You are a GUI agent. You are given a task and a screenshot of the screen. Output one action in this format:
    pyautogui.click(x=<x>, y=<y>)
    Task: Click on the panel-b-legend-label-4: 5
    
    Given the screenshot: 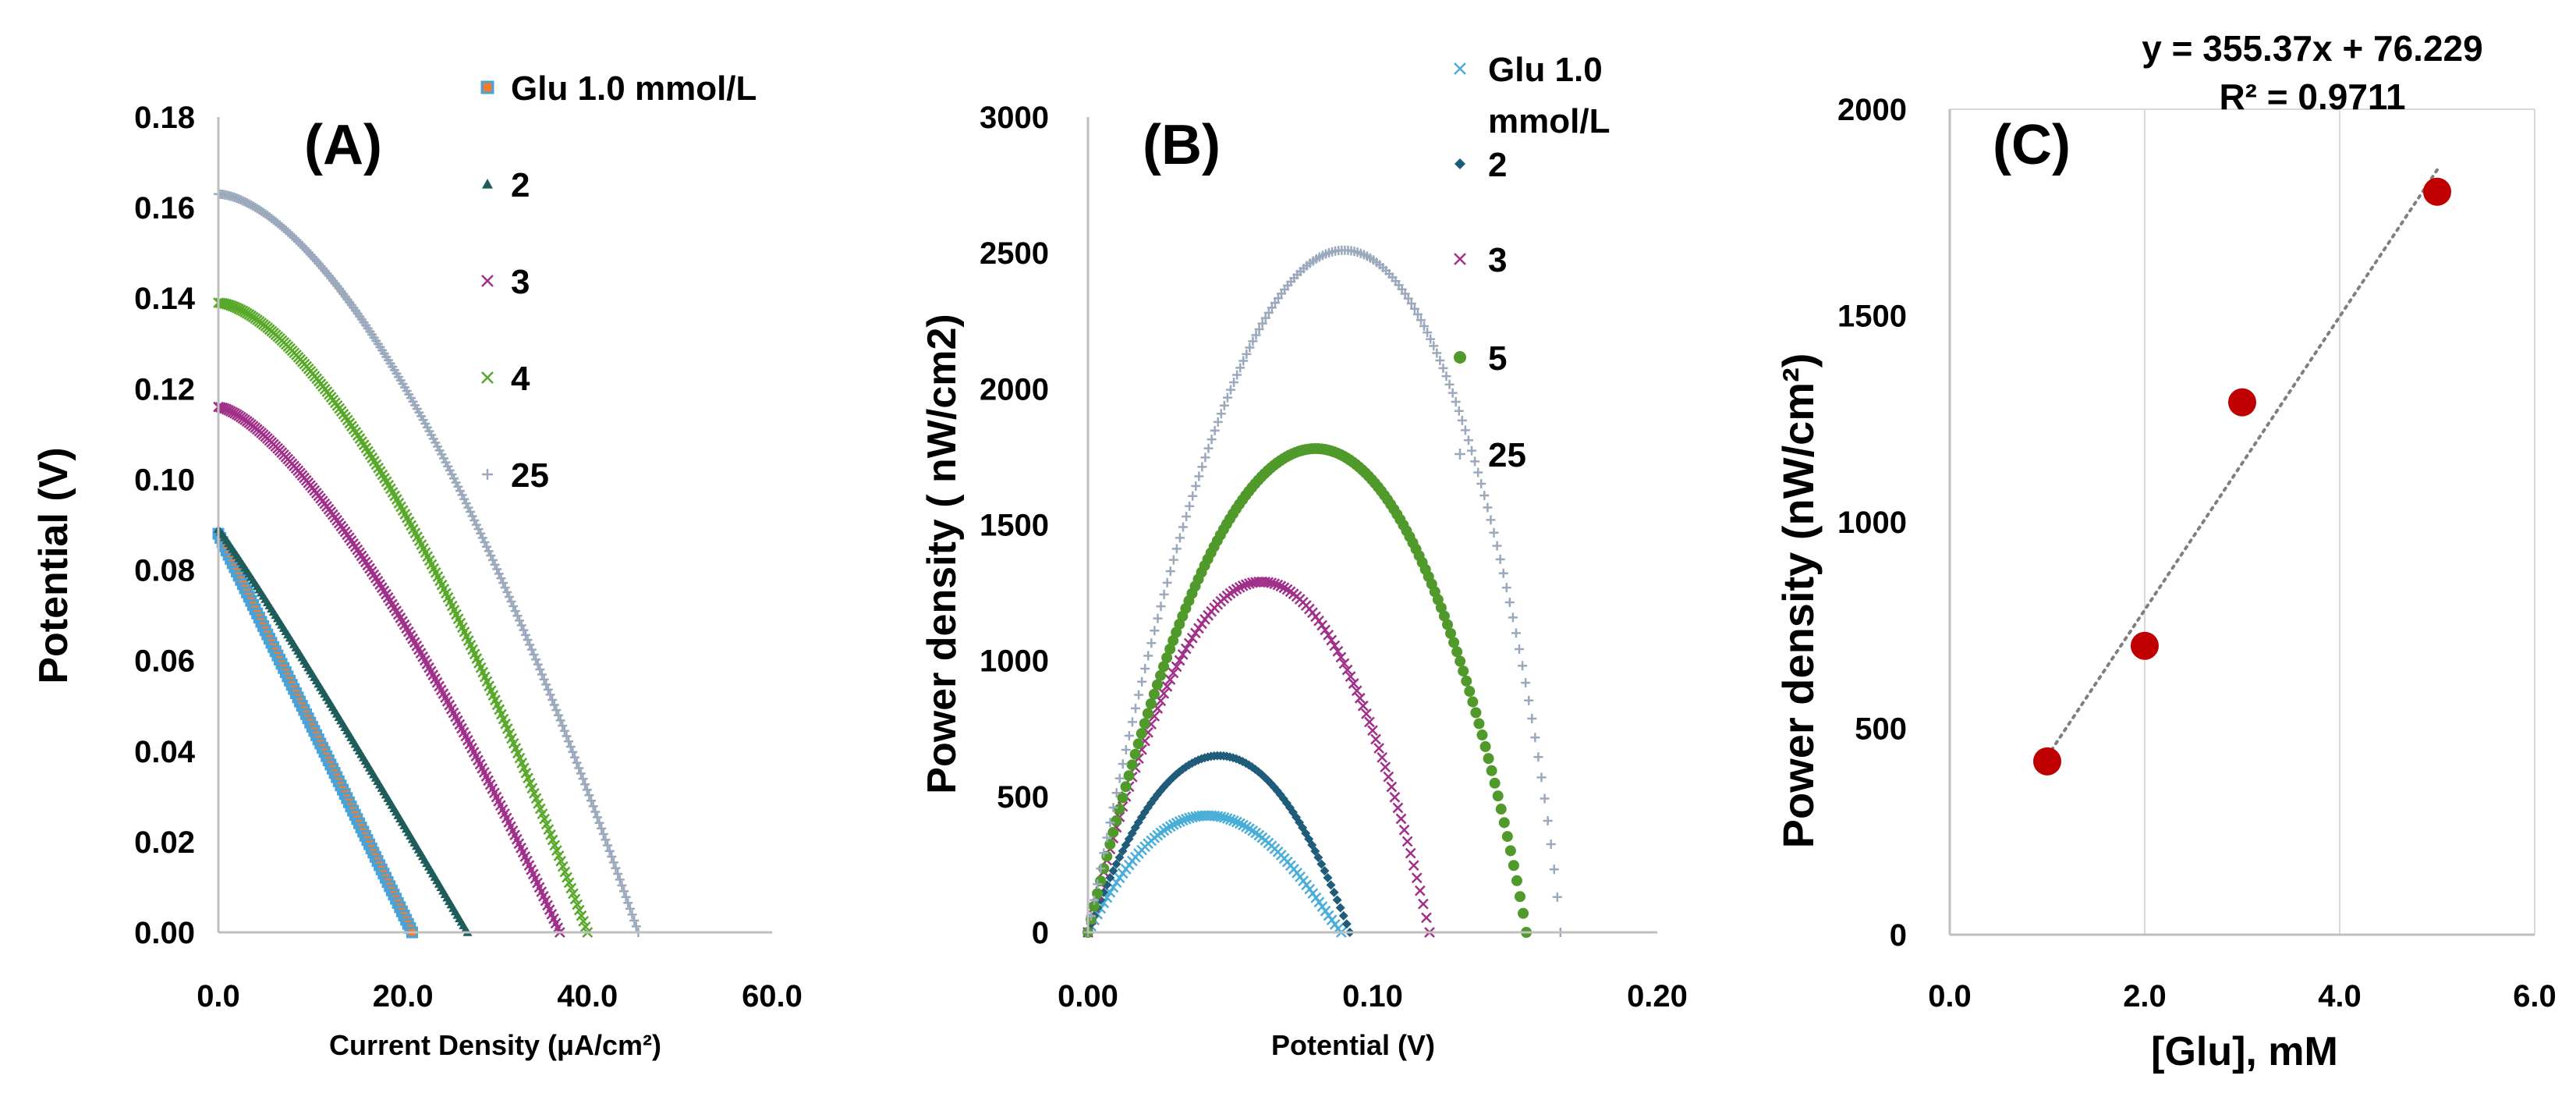 What is the action you would take?
    pyautogui.click(x=1497, y=358)
    